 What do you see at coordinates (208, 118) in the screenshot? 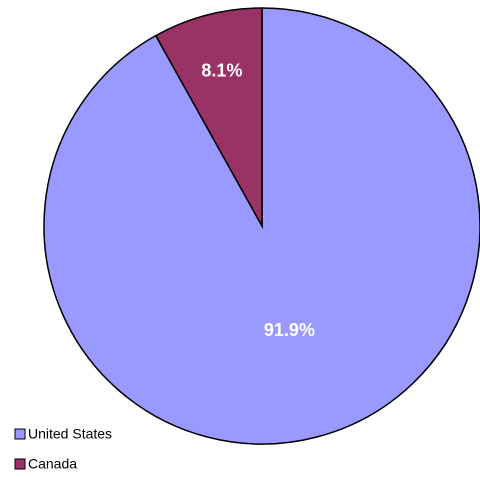
I see `pie-slice` at bounding box center [208, 118].